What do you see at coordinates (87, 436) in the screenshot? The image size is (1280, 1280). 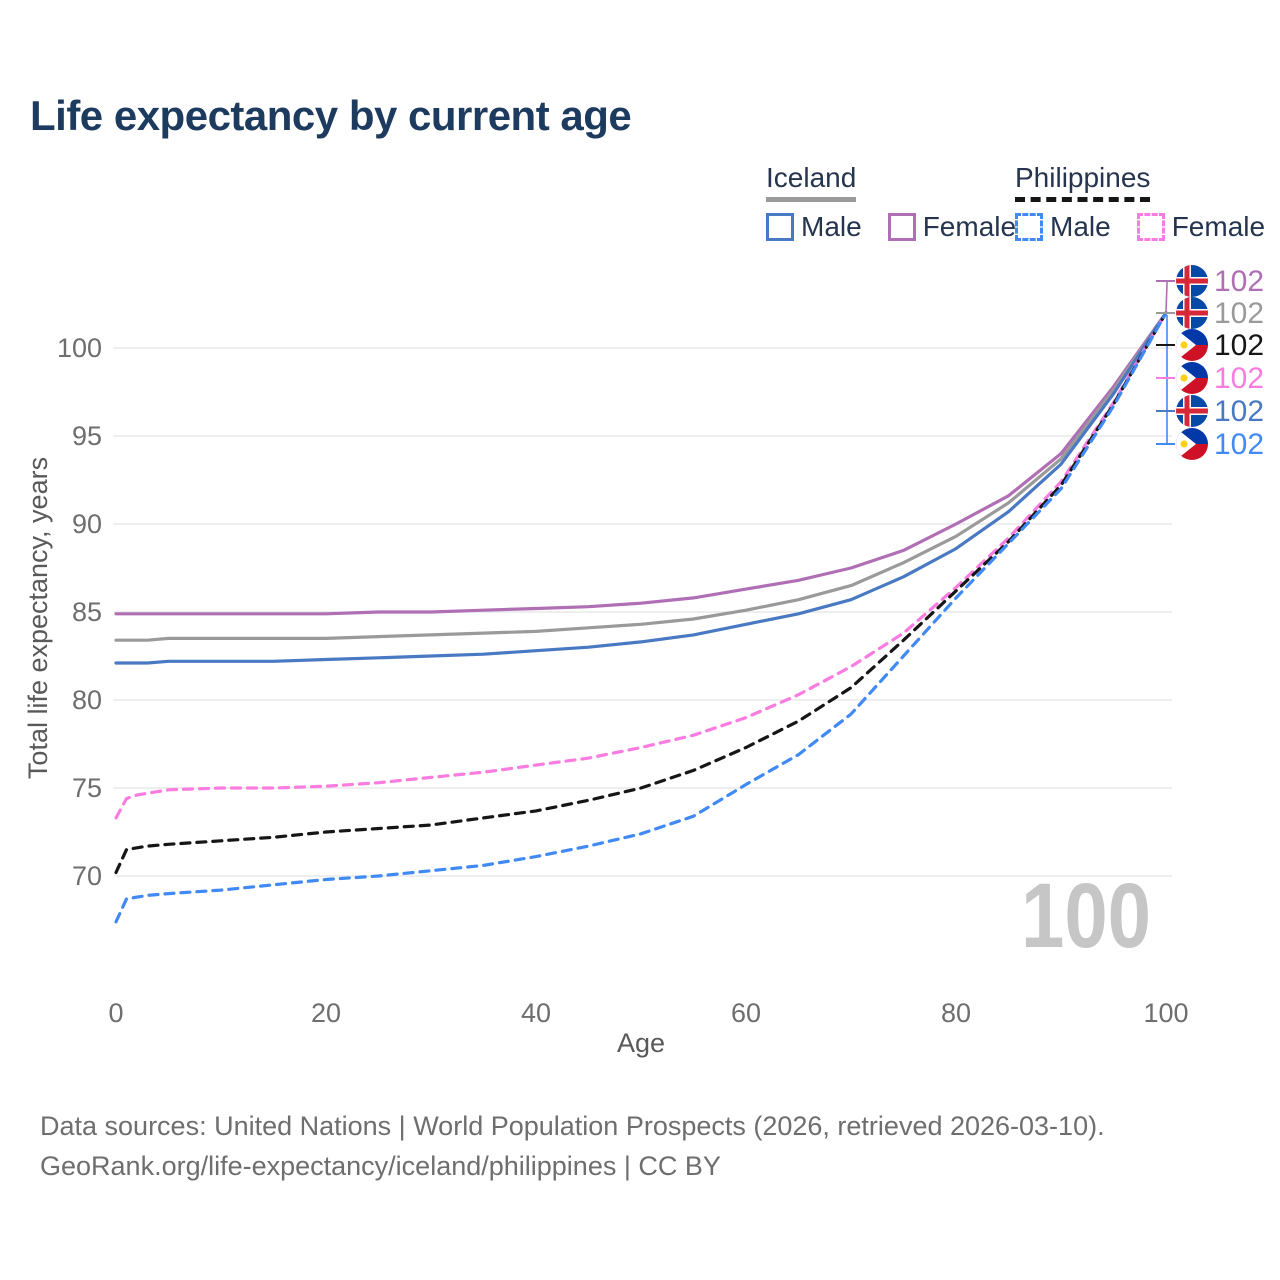 I see `y-tick-label: 95` at bounding box center [87, 436].